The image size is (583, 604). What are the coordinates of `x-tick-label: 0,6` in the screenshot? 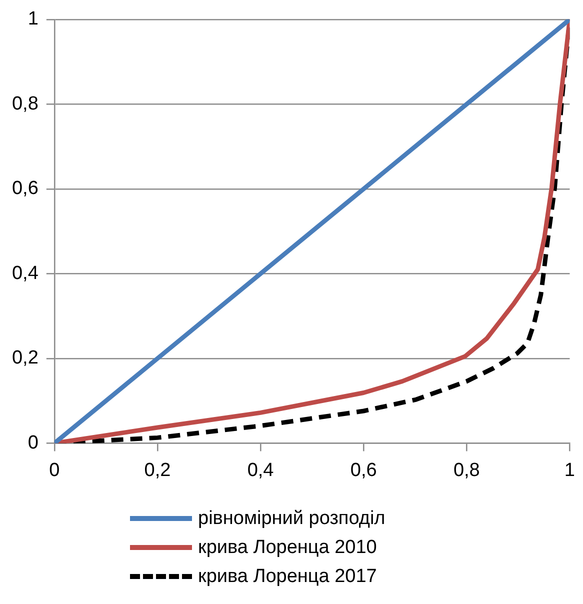 It's located at (363, 470).